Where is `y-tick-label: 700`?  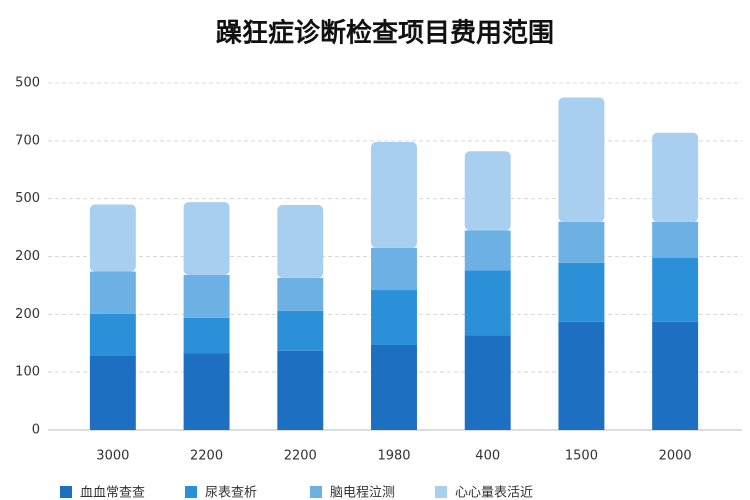
y-tick-label: 700 is located at coordinates (27, 140).